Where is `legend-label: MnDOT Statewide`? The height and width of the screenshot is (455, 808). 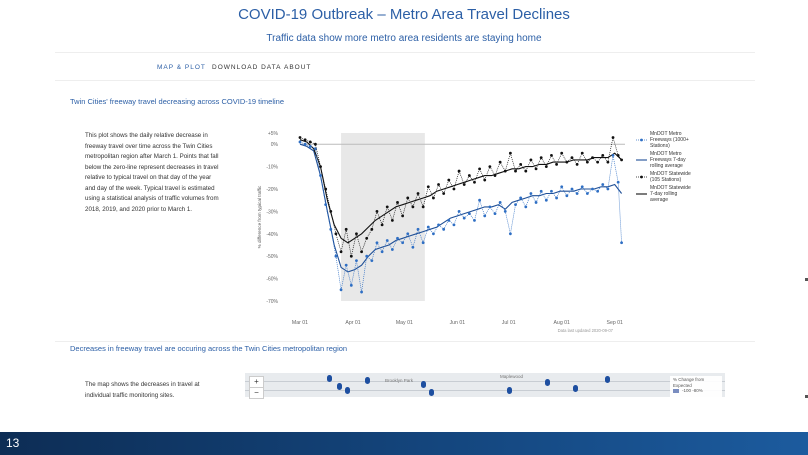 legend-label: MnDOT Statewide is located at coordinates (670, 188).